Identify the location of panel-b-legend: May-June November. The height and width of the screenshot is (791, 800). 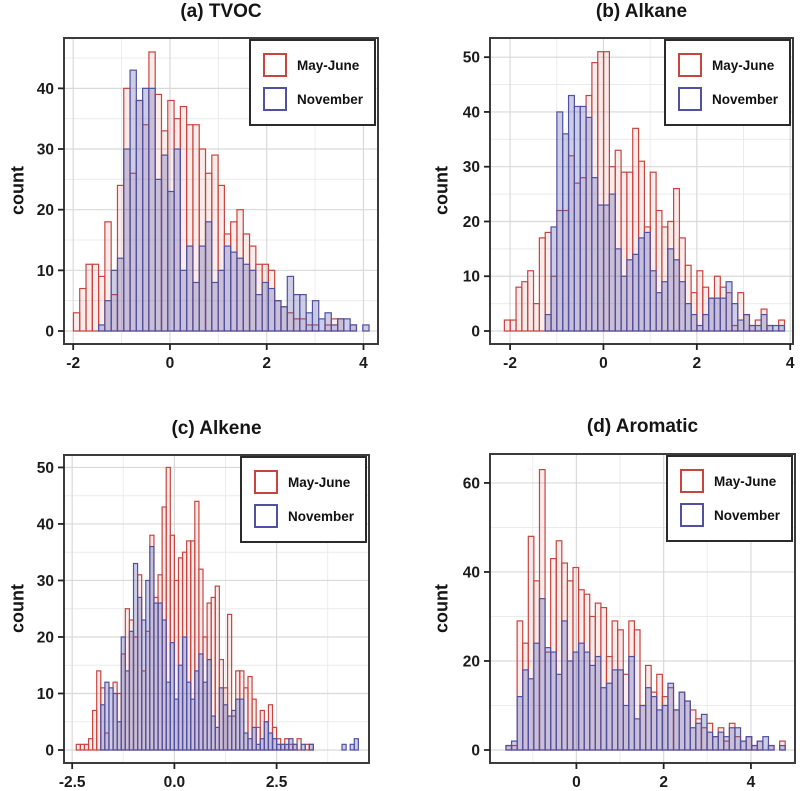
(727, 82).